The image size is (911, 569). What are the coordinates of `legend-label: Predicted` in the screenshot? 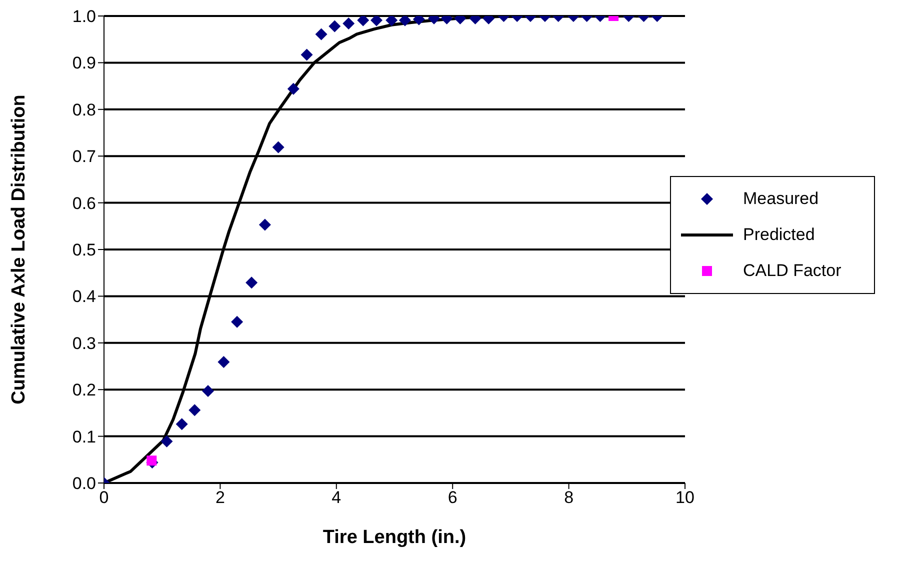 It's located at (779, 235).